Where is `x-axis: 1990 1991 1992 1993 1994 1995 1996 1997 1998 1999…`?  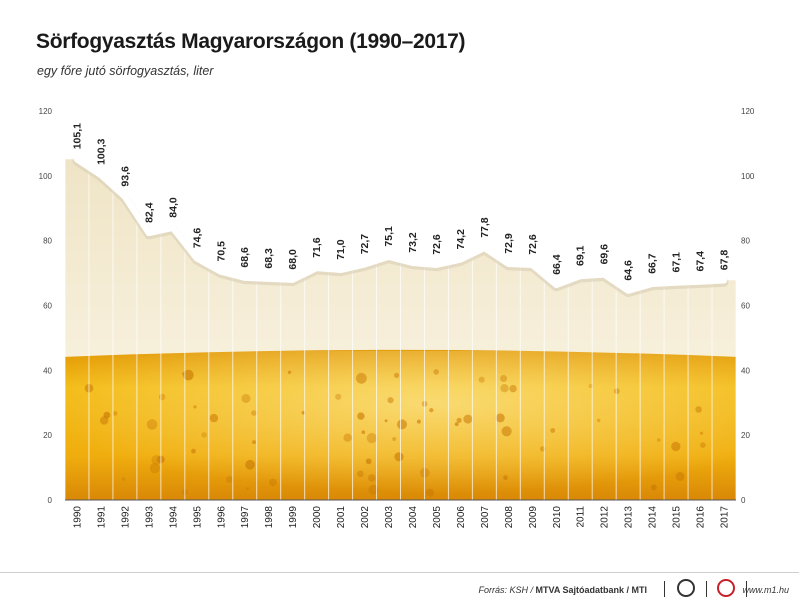 x-axis: 1990 1991 1992 1993 1994 1995 1996 1997 1998 1999… is located at coordinates (402, 517).